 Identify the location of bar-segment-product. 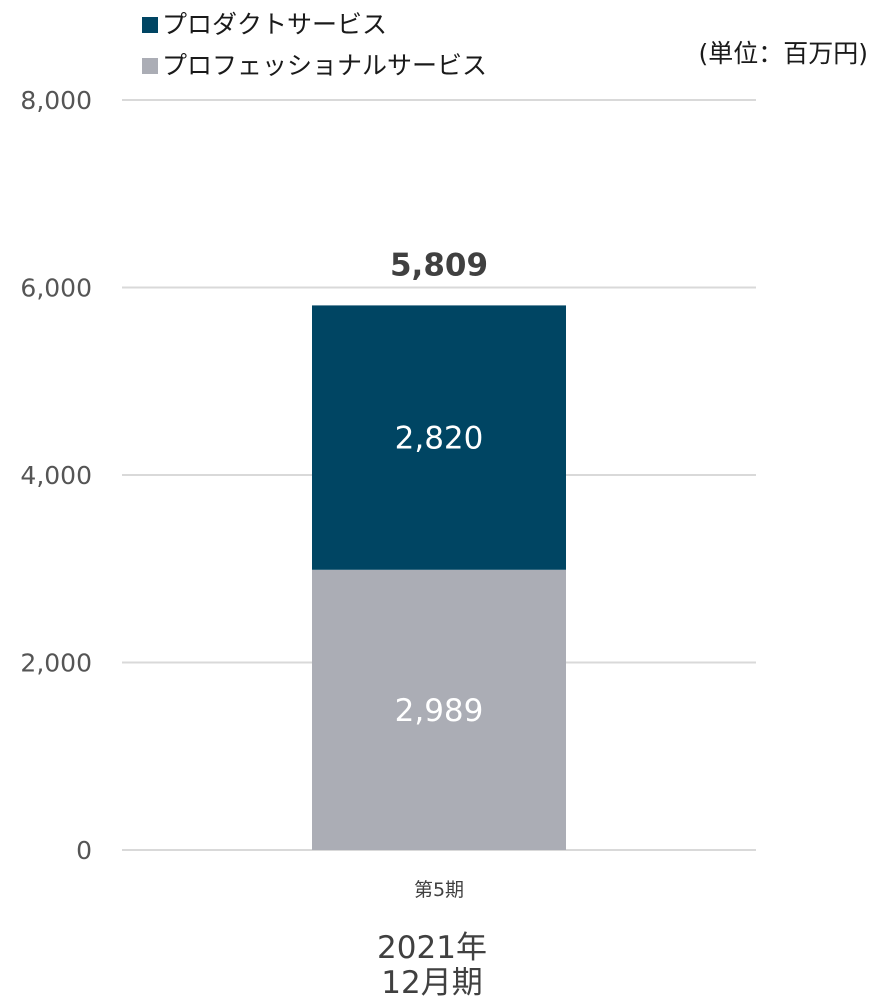
(439, 437).